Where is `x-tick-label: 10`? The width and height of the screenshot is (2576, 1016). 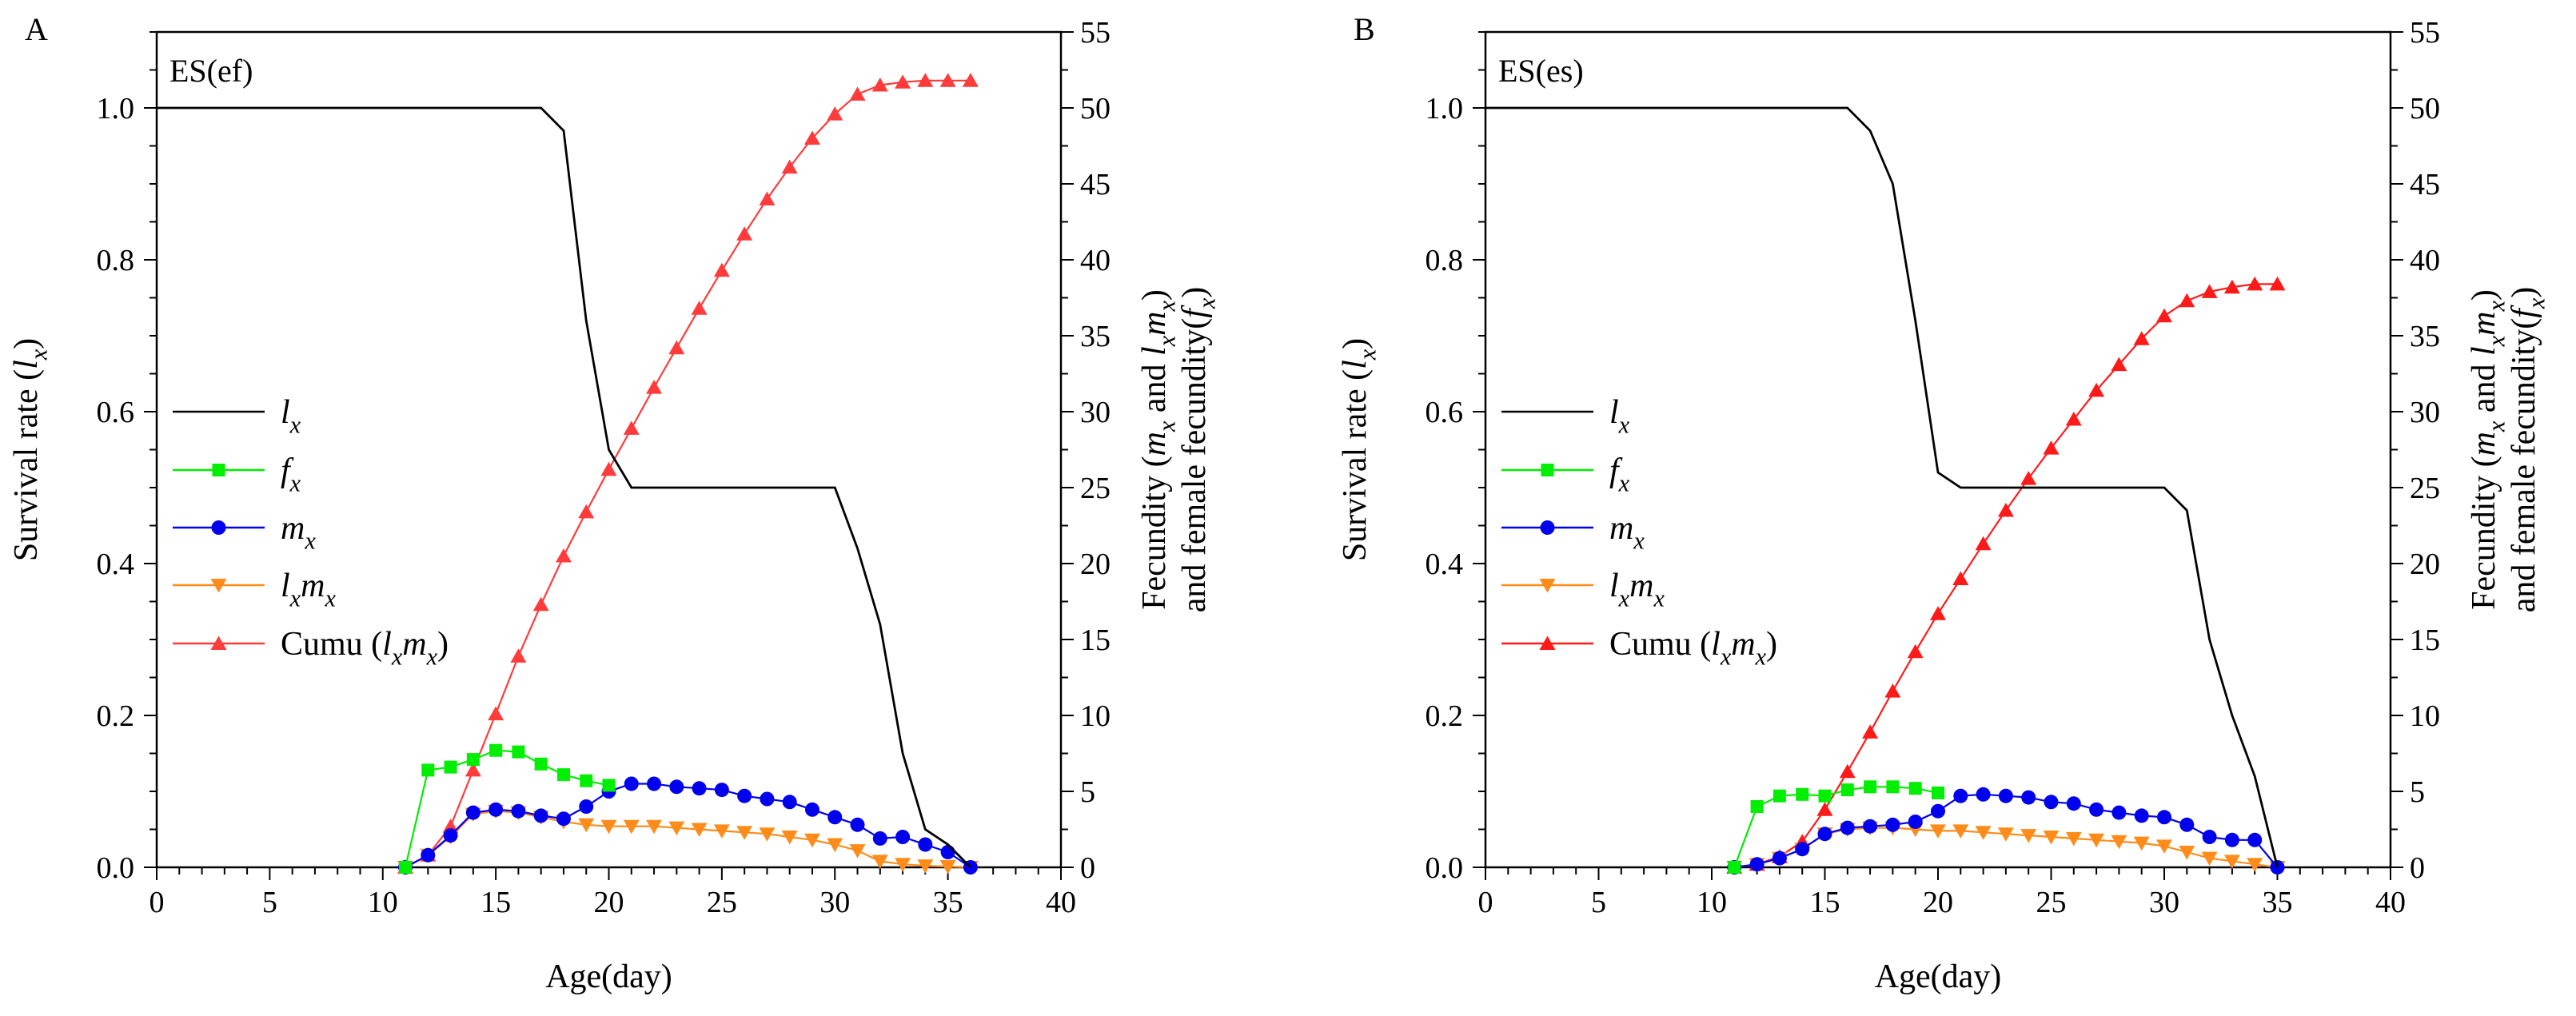
x-tick-label: 10 is located at coordinates (1712, 902).